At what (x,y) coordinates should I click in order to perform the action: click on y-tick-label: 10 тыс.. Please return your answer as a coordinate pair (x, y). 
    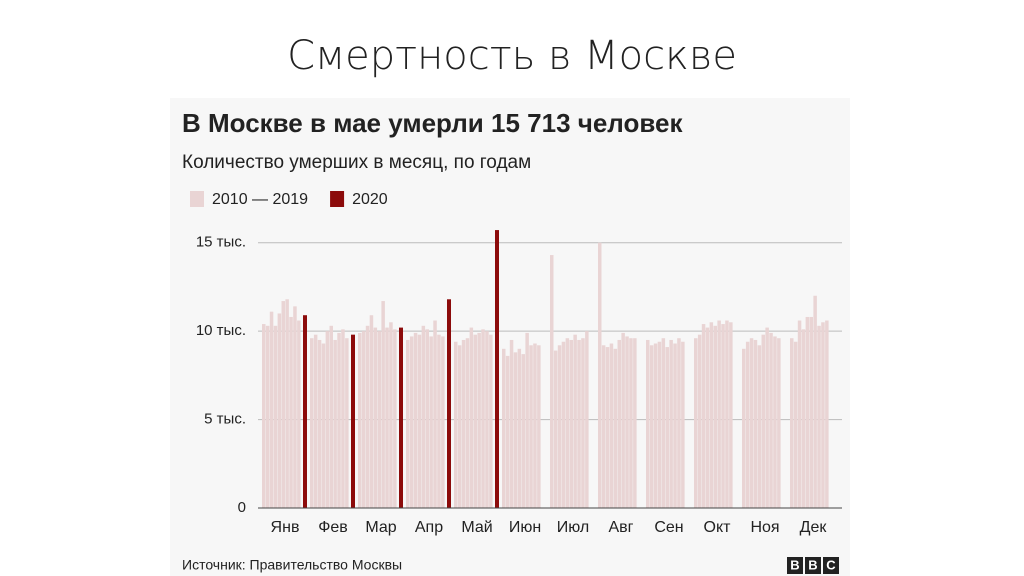
    Looking at the image, I should click on (221, 330).